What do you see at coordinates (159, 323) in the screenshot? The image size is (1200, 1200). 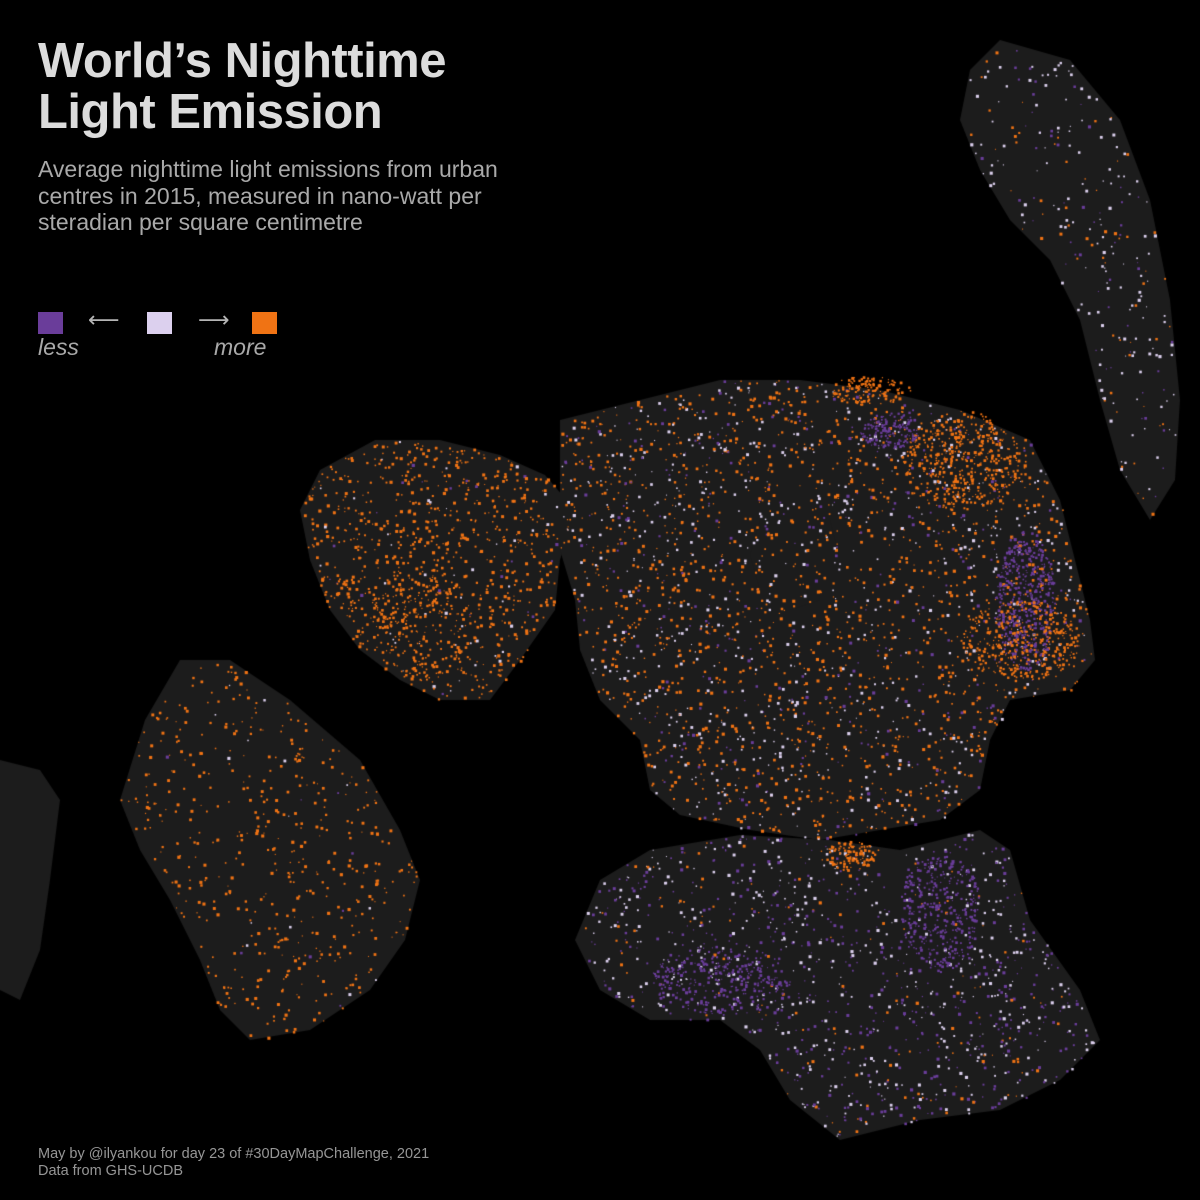 I see `legend-swatch-mid` at bounding box center [159, 323].